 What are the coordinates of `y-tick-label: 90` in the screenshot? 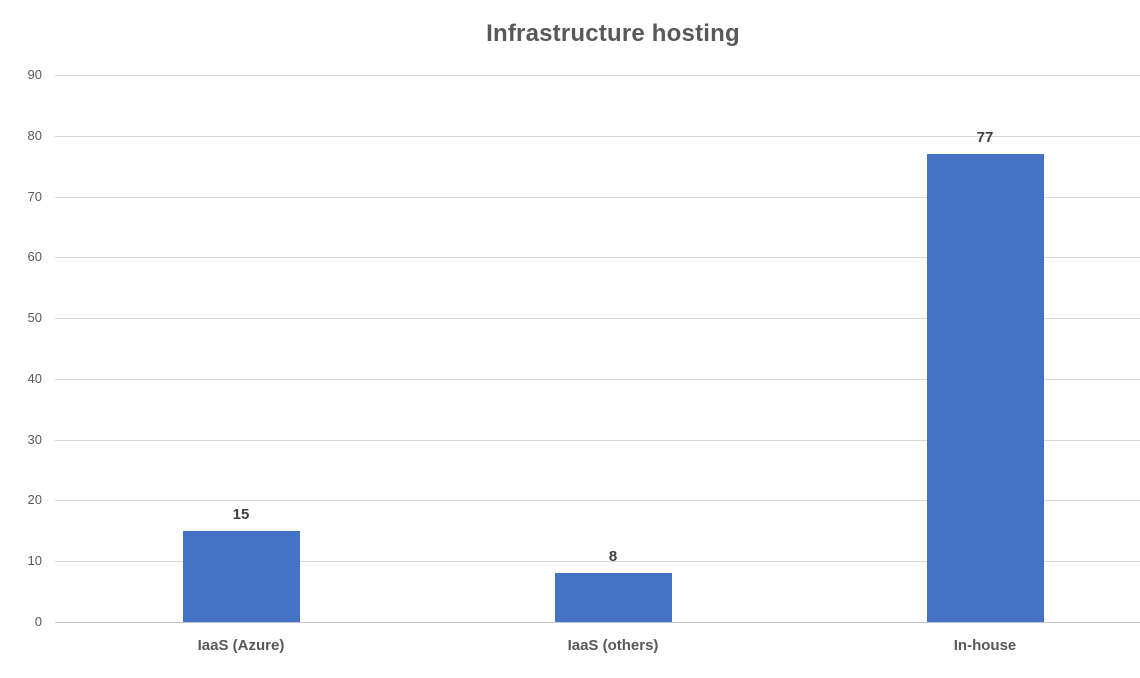 It's located at (34, 74).